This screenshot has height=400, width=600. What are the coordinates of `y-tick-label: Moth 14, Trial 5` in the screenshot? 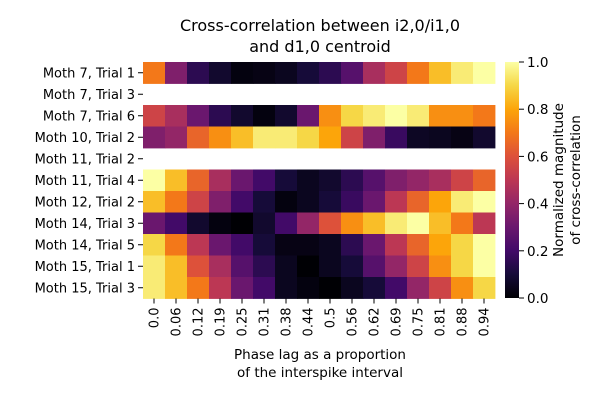 It's located at (85, 245).